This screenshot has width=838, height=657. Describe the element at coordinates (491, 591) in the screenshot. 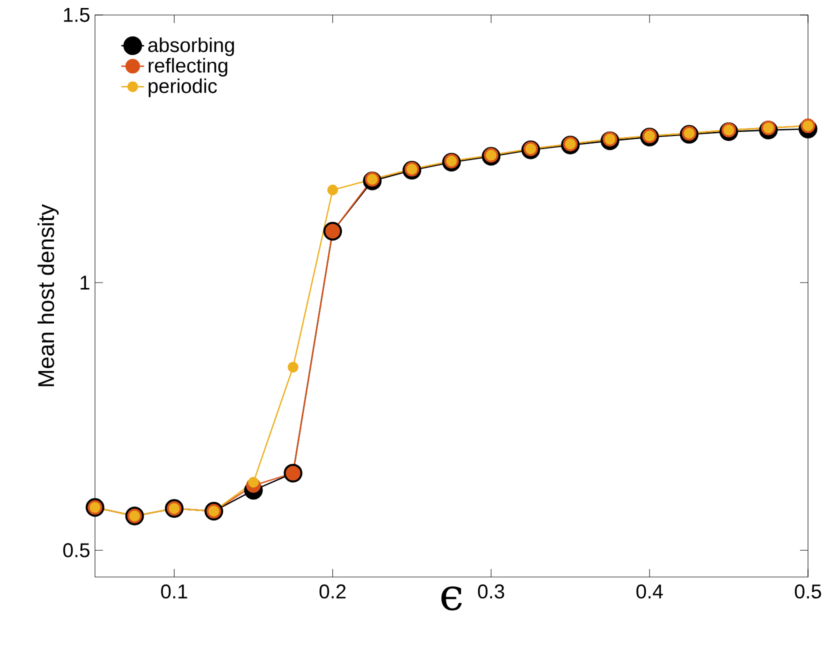

I see `x-tick-label: 0.3` at that location.